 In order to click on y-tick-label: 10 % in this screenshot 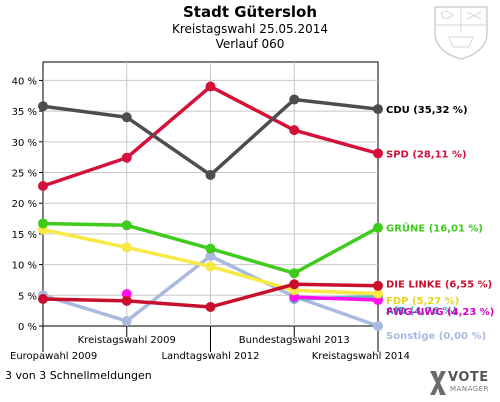, I will do `click(24, 266)`.